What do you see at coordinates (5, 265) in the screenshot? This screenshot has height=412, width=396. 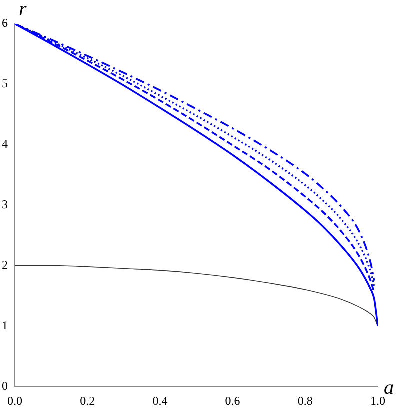 I see `y-tick-label: 2` at bounding box center [5, 265].